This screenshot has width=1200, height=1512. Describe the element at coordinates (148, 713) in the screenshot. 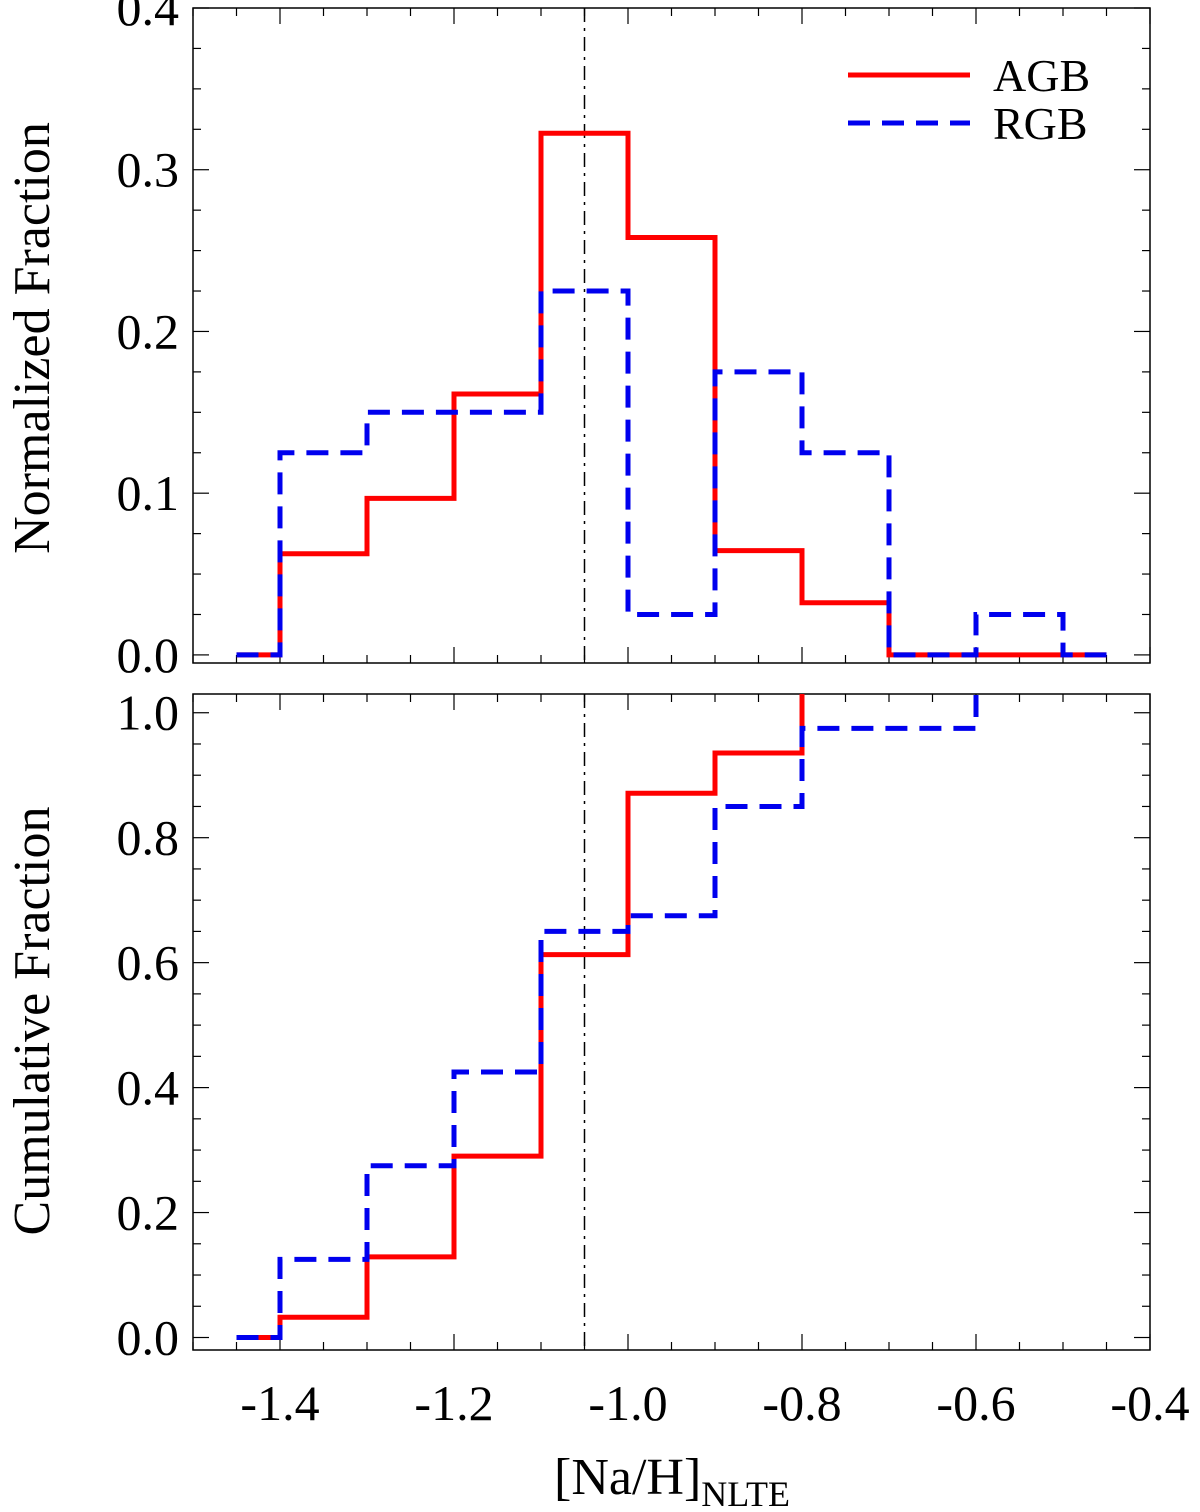

I see `bottom-y-tick-label: 1.0` at that location.